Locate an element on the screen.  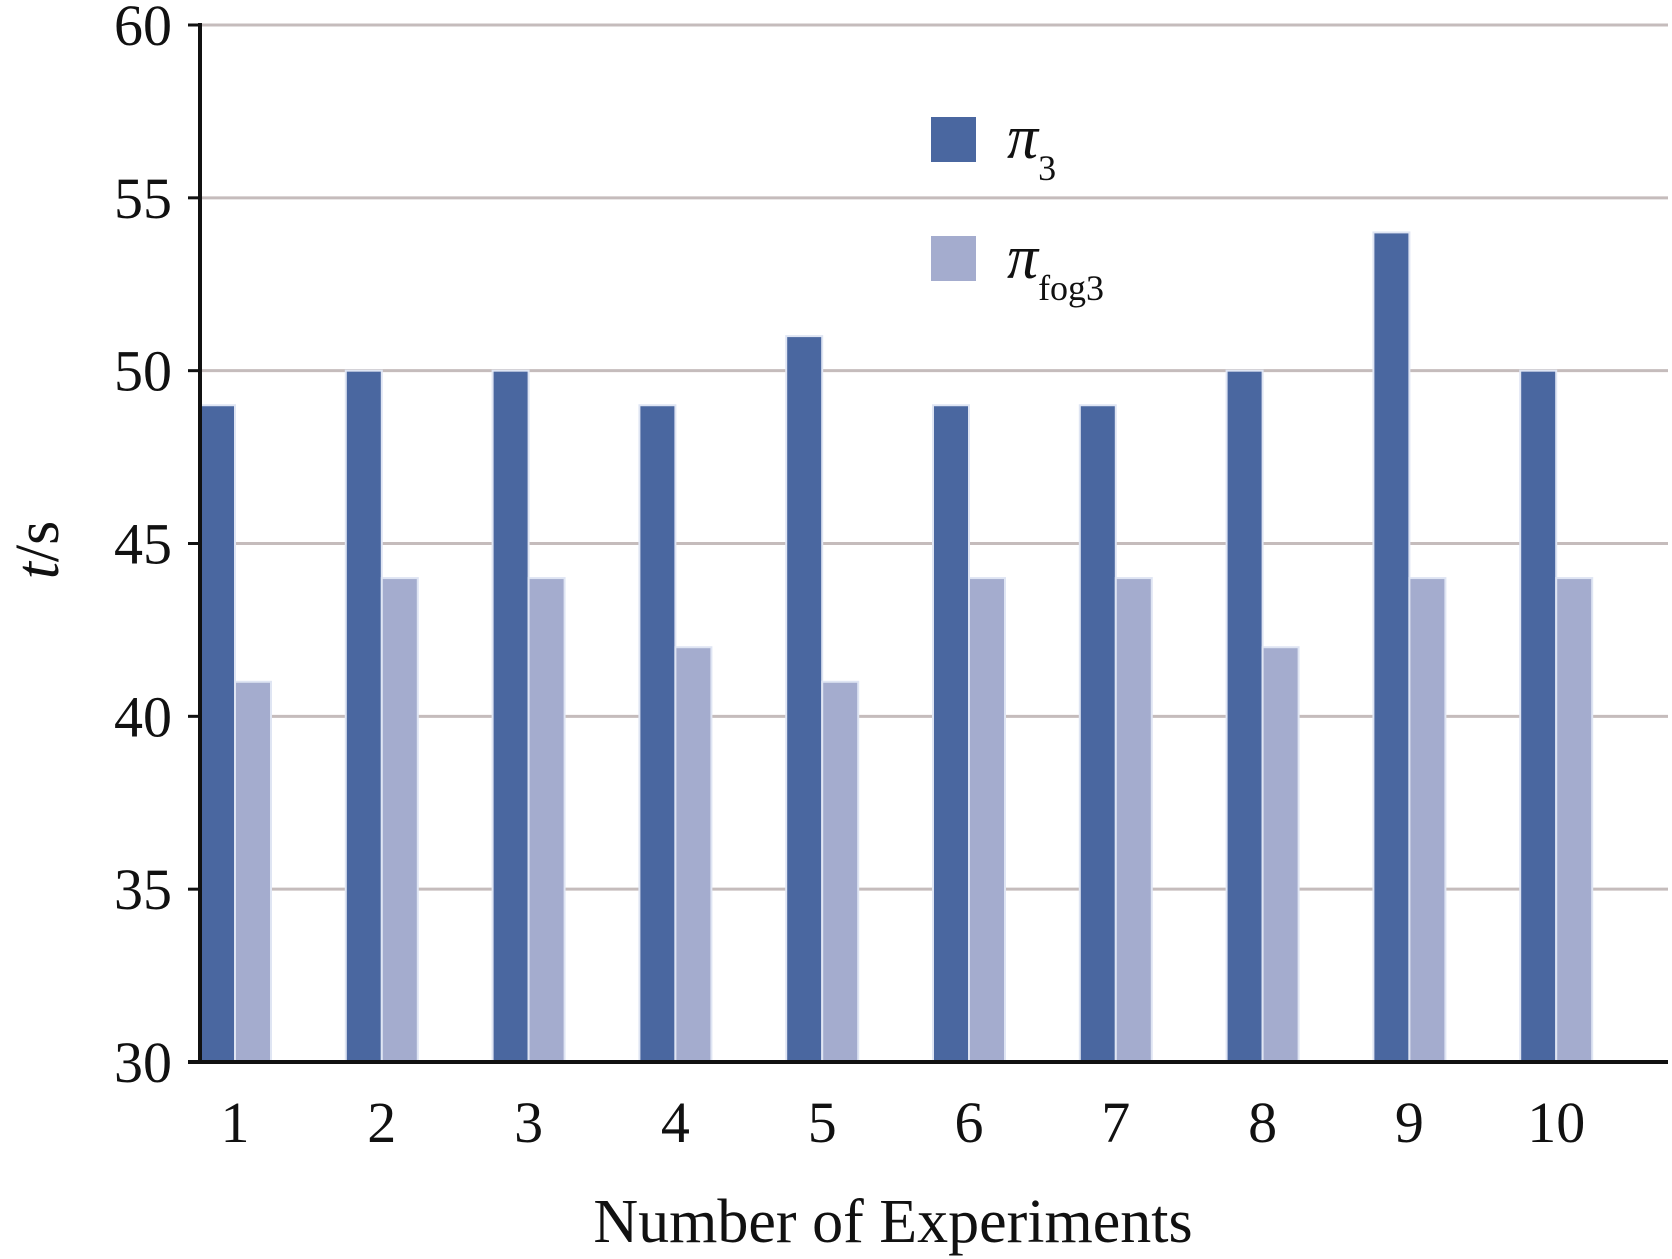
x-tick-label-10: 10 is located at coordinates (1556, 1122).